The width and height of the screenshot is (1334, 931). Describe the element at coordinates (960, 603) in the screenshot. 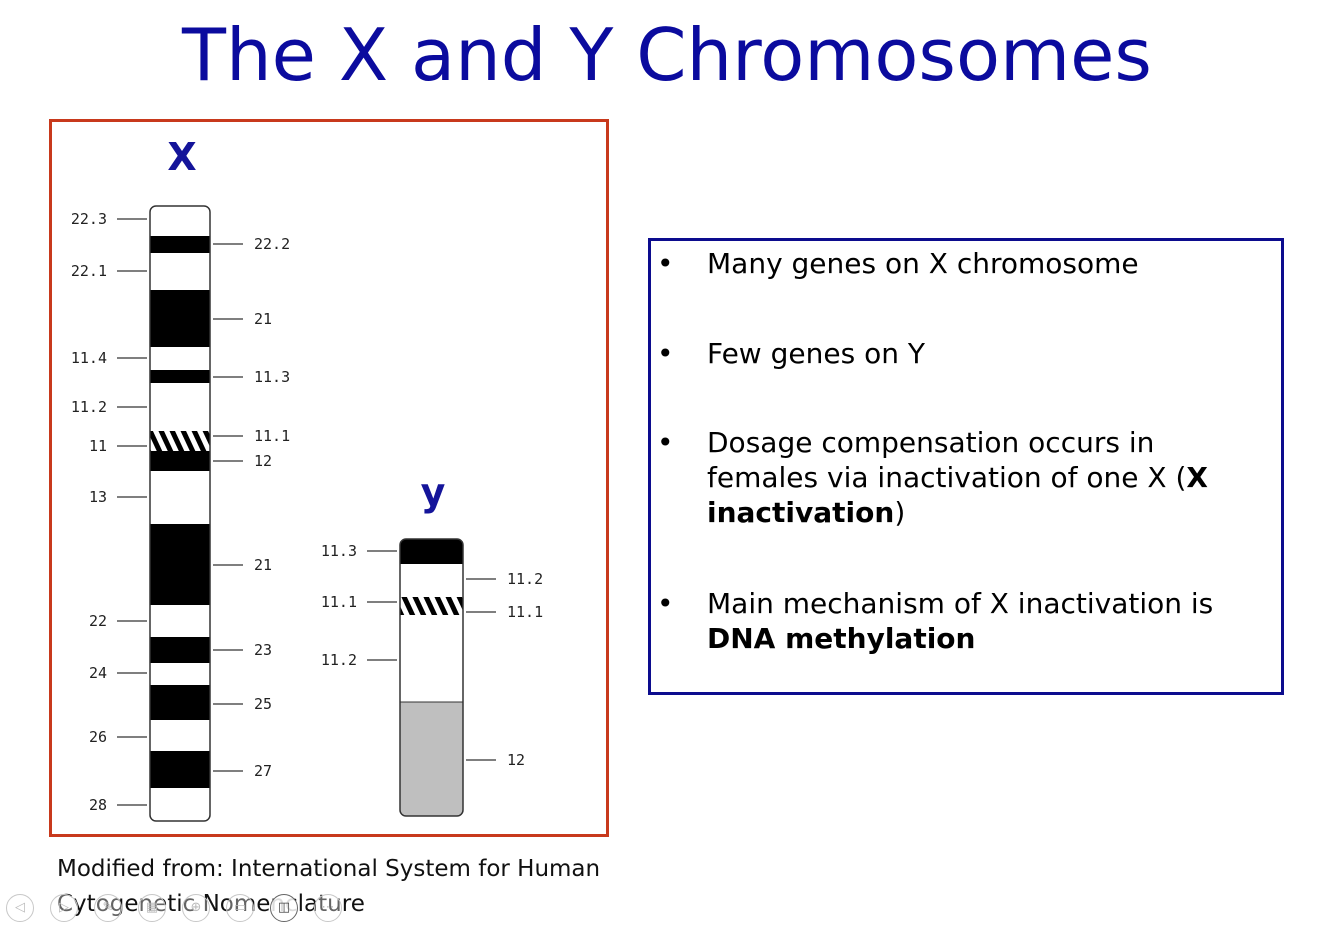

I see `fact-text-plain: Main mechanism of X inactivation is` at that location.